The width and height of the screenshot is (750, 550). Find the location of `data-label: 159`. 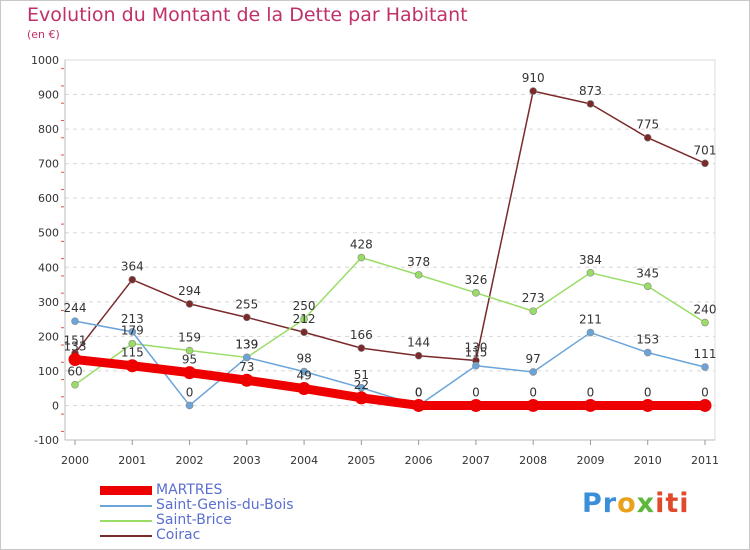

data-label: 159 is located at coordinates (189, 338).